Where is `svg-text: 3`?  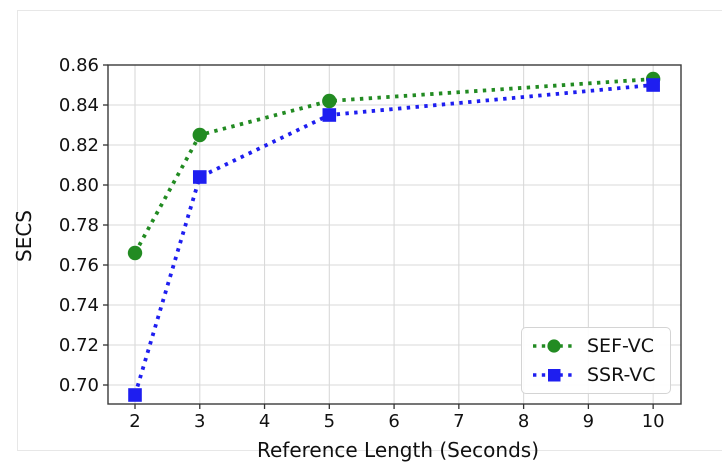 svg-text: 3 is located at coordinates (199, 421).